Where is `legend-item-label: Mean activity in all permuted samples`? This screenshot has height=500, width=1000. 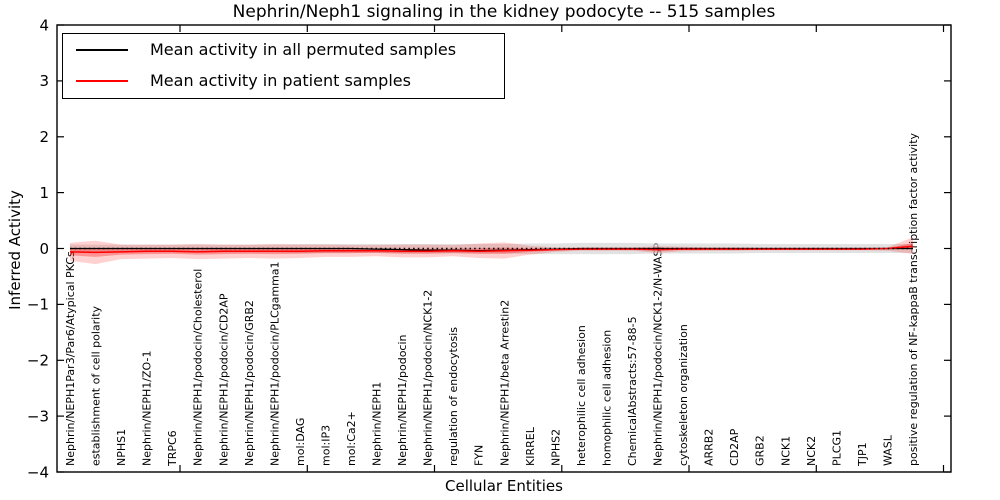
legend-item-label: Mean activity in all permuted samples is located at coordinates (303, 49).